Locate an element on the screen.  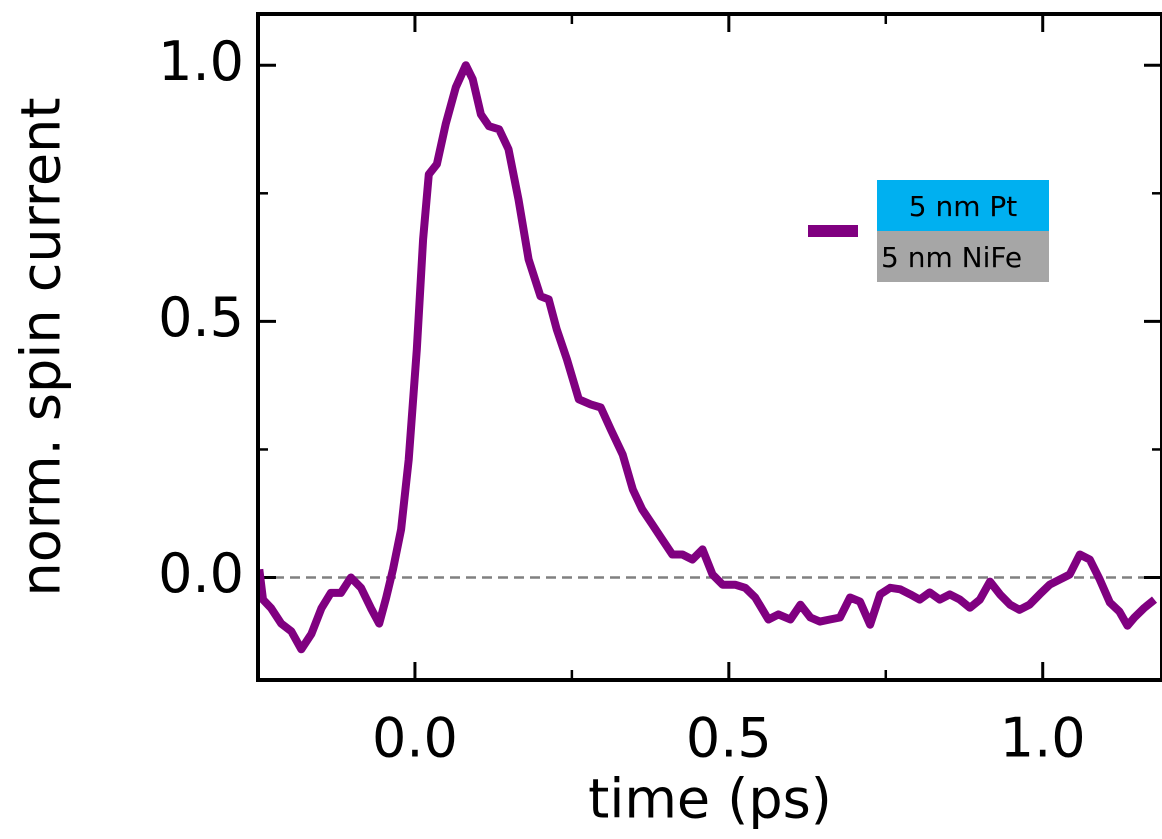
y-axis-label: norm. spin current is located at coordinates (41, 346).